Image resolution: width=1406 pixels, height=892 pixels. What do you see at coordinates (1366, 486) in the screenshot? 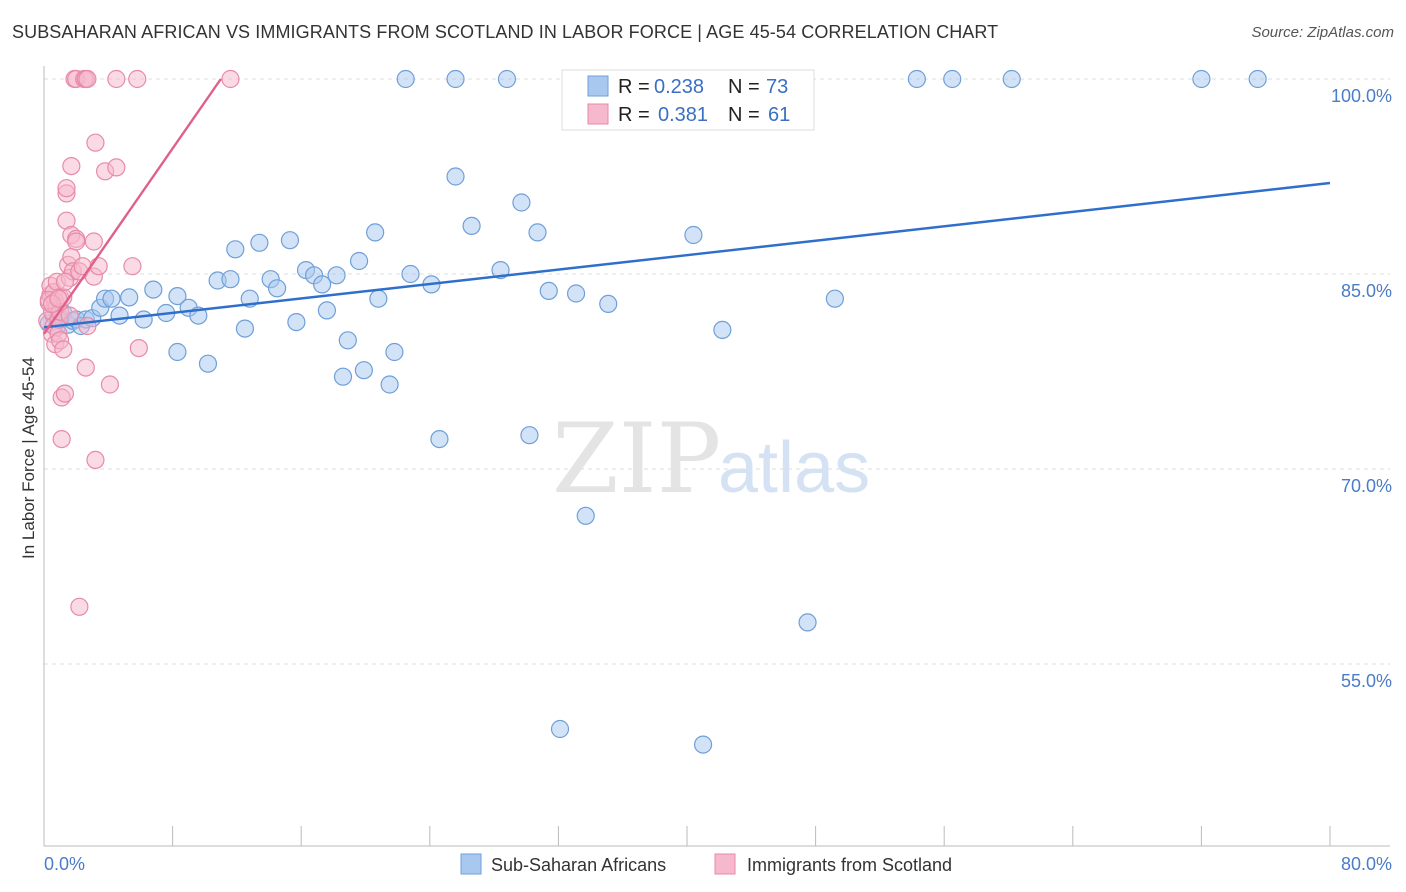
I see `y-tick-label-2: 70.0%` at bounding box center [1366, 486].